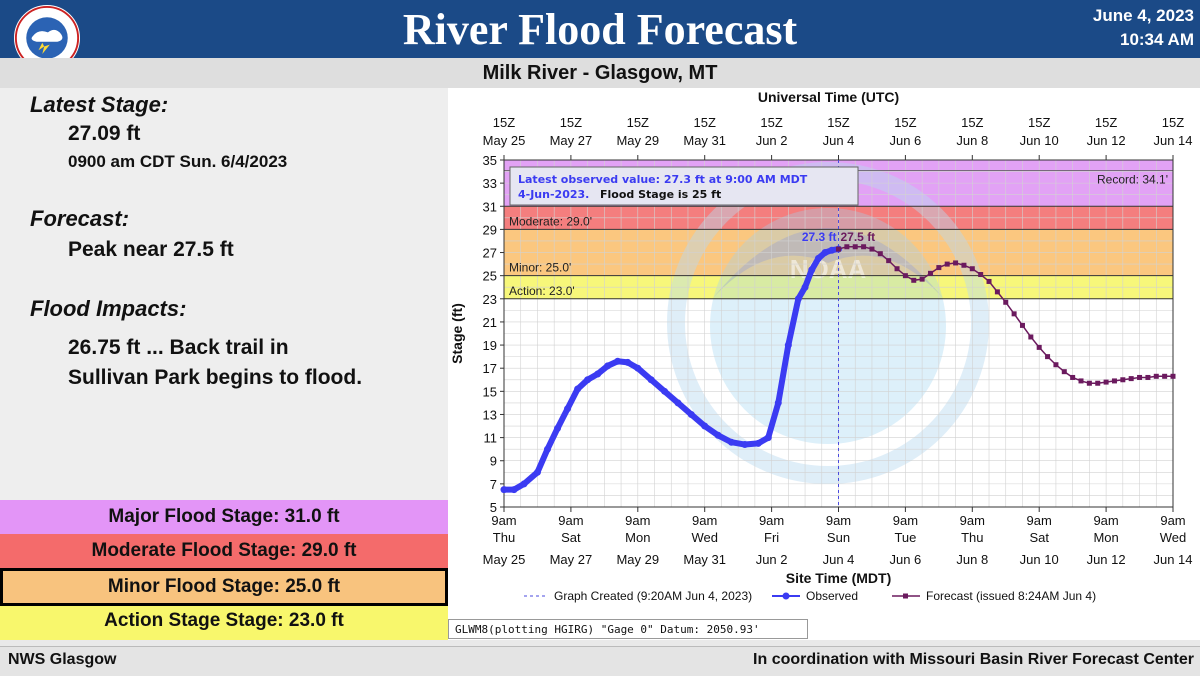 This screenshot has width=1200, height=676. I want to click on y-tick-label: 29, so click(490, 229).